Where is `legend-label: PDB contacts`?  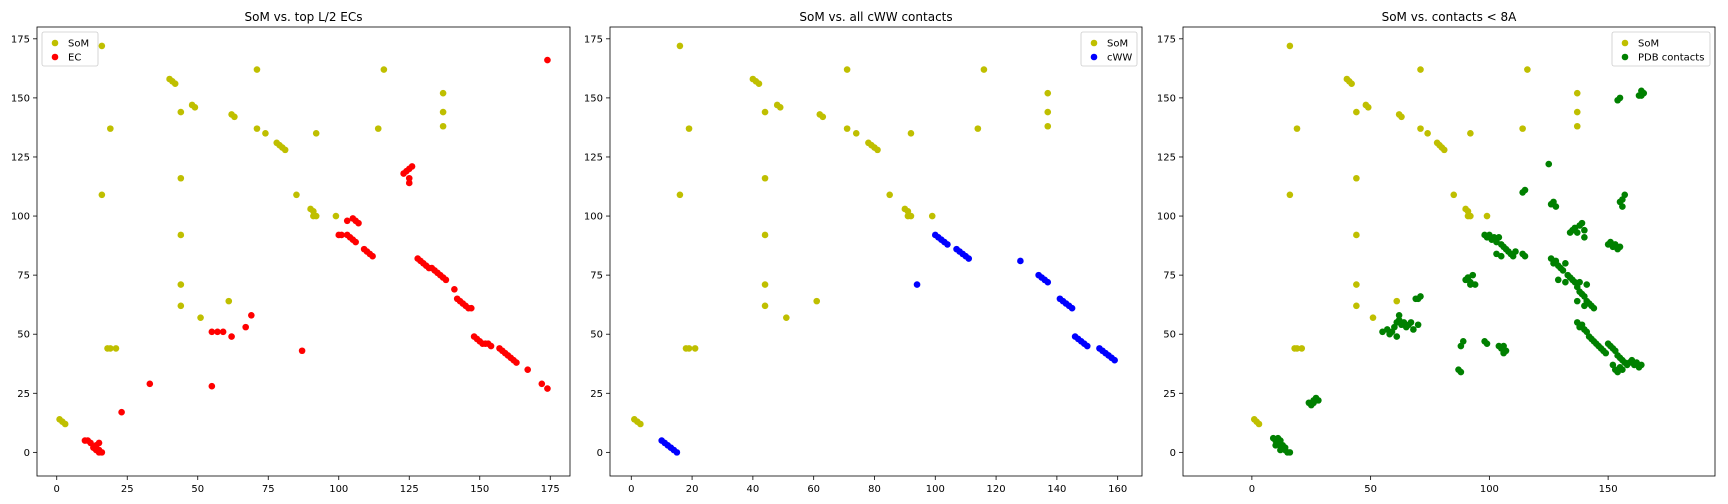 legend-label: PDB contacts is located at coordinates (1671, 58).